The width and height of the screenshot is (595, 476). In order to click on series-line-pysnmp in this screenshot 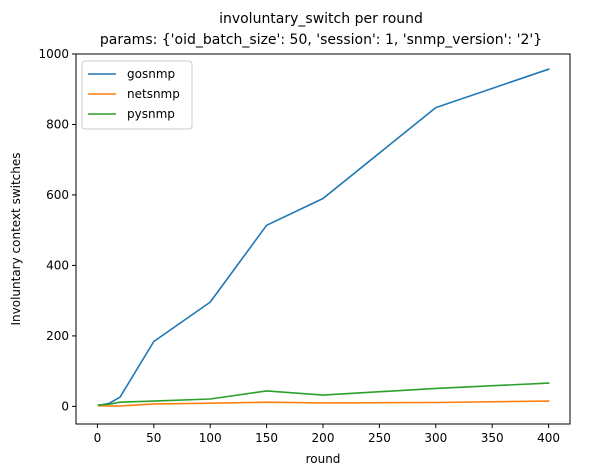, I will do `click(323, 394)`.